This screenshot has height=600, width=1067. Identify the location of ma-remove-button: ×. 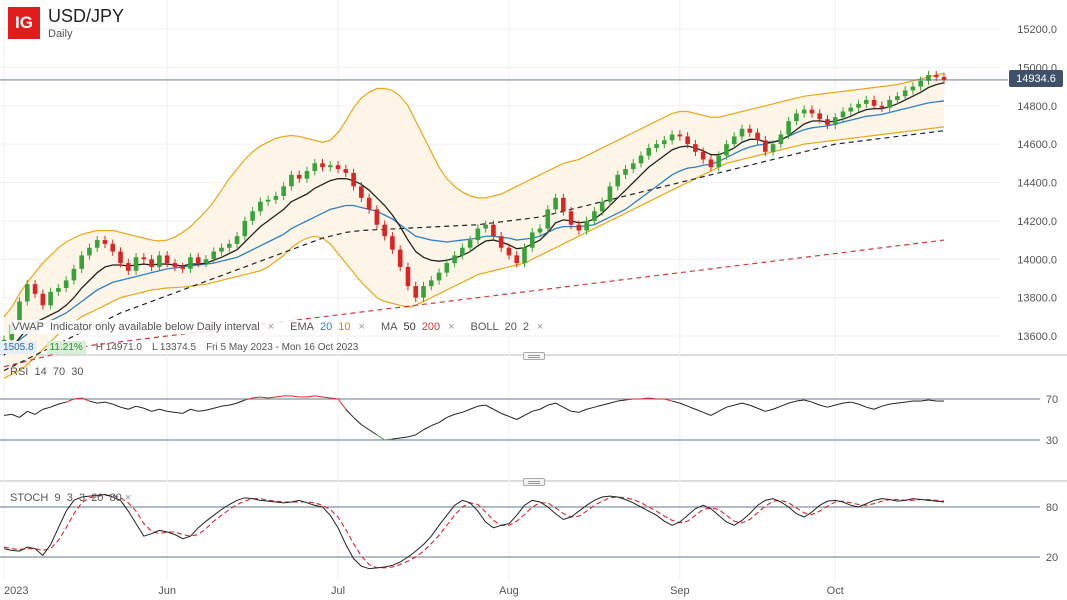
(451, 327).